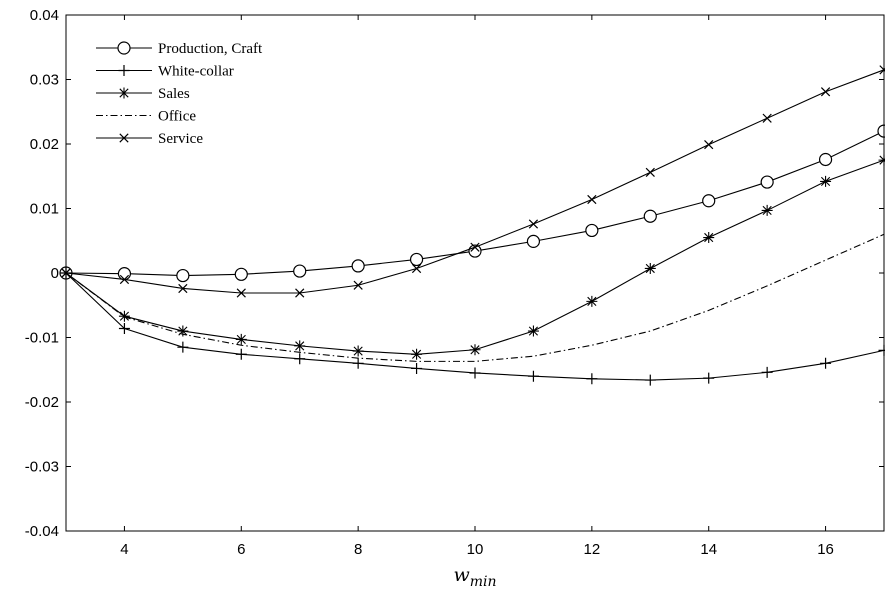 The height and width of the screenshot is (596, 885). What do you see at coordinates (42, 402) in the screenshot?
I see `y-tick-label: -0.02` at bounding box center [42, 402].